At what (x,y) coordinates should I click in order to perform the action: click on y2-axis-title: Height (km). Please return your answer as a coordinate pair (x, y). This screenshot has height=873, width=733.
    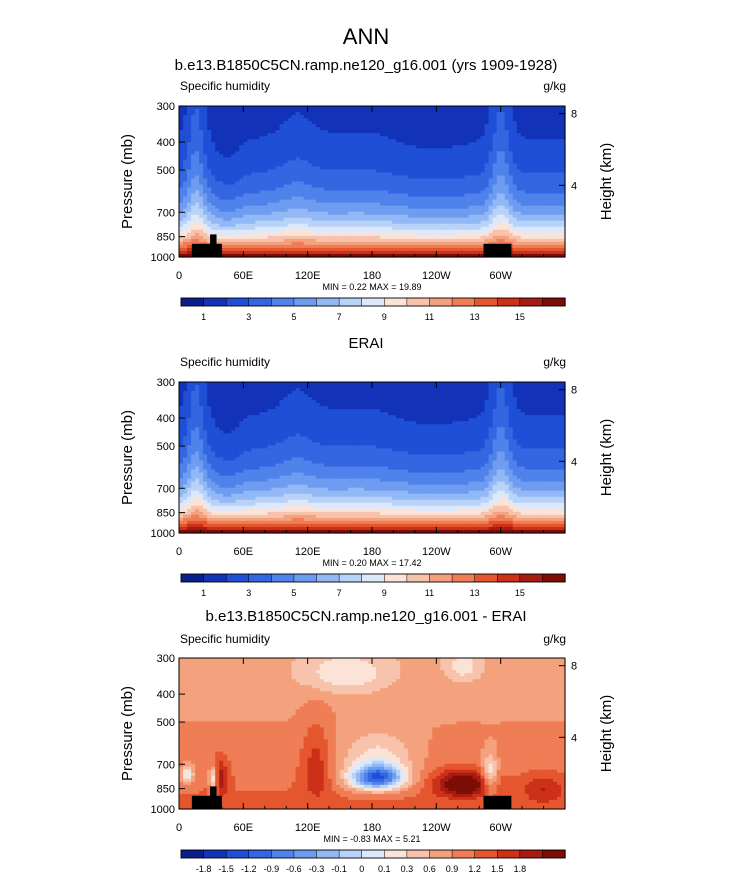
    Looking at the image, I should click on (606, 182).